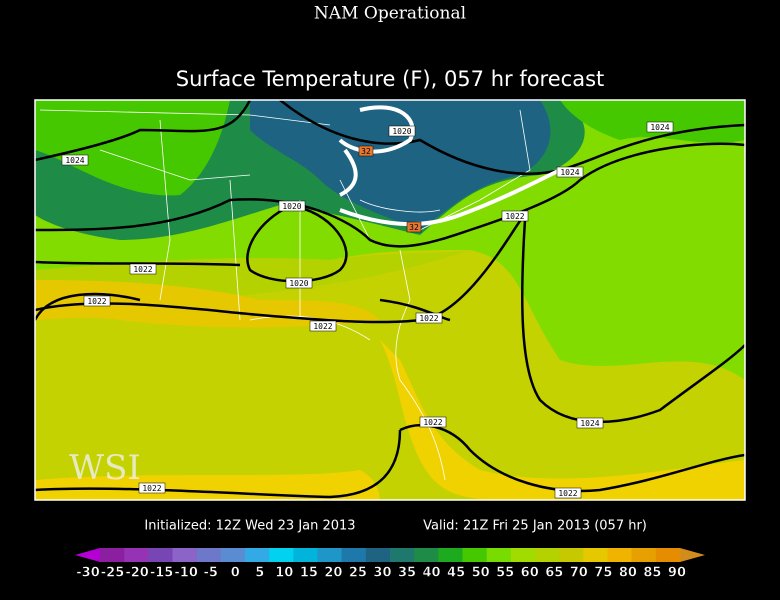  What do you see at coordinates (137, 573) in the screenshot?
I see `colorbar-label: -20` at bounding box center [137, 573].